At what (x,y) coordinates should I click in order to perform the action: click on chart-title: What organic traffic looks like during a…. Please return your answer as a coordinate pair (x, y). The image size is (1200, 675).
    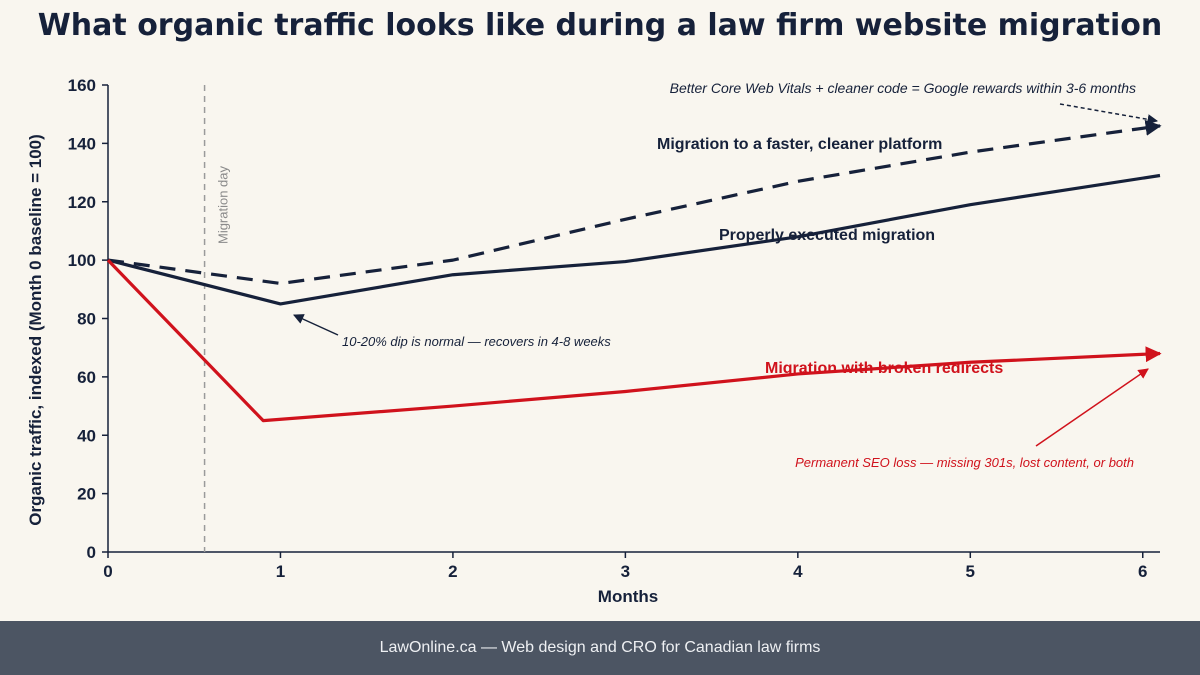
    Looking at the image, I should click on (600, 25).